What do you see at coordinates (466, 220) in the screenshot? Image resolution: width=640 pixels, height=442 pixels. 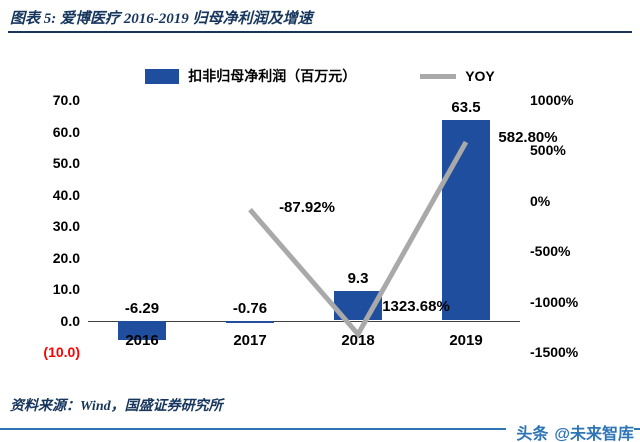 I see `bar-2019` at bounding box center [466, 220].